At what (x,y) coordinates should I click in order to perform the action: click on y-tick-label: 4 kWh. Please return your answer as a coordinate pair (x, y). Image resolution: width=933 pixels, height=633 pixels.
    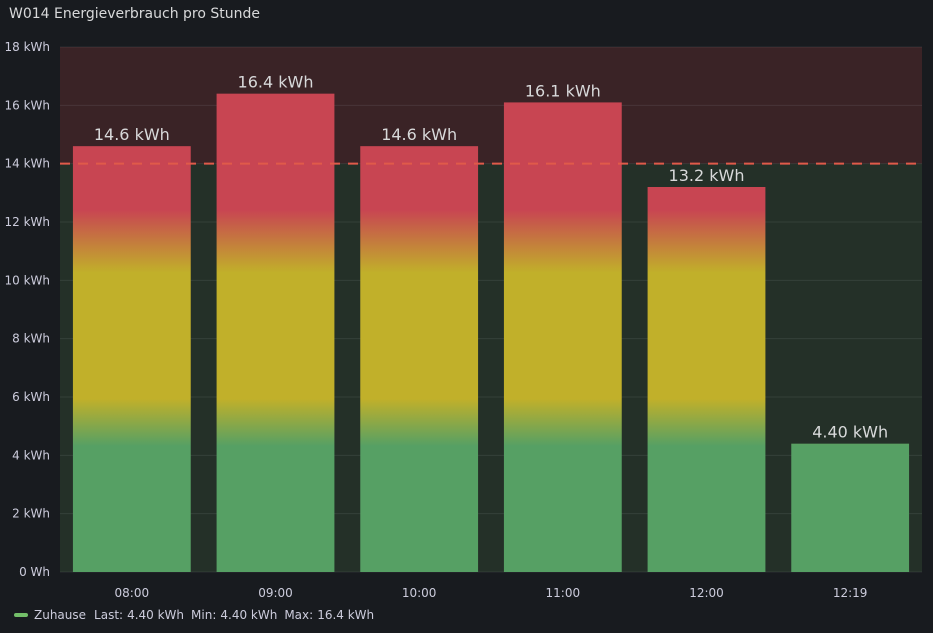
    Looking at the image, I should click on (31, 455).